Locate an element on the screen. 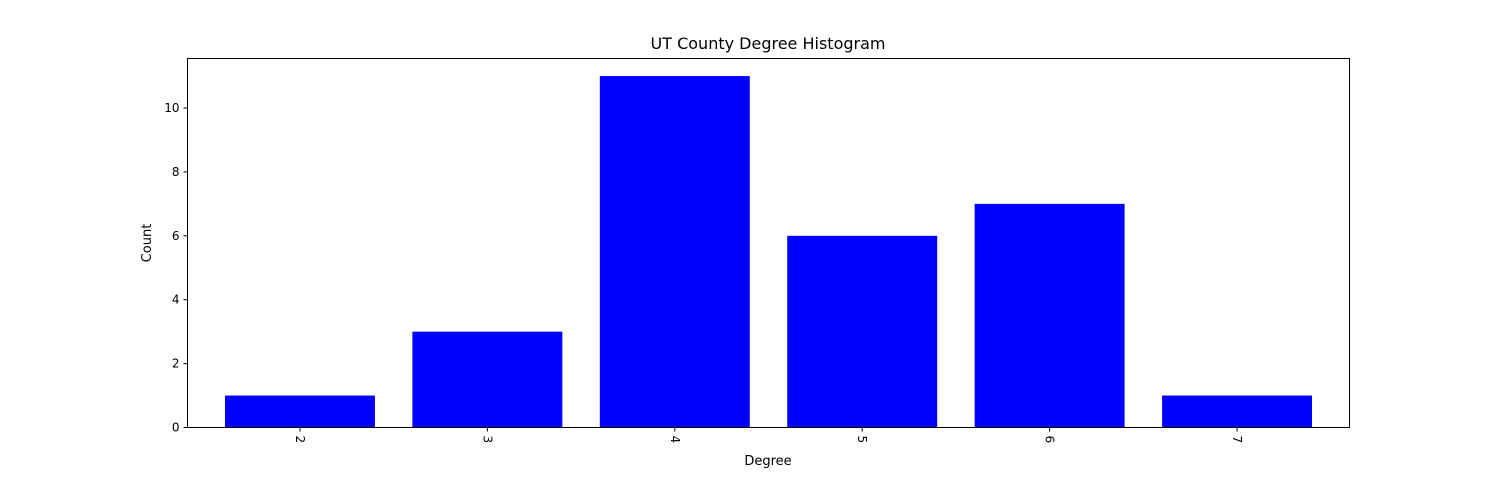  x-tick-label: 6 is located at coordinates (1050, 440).